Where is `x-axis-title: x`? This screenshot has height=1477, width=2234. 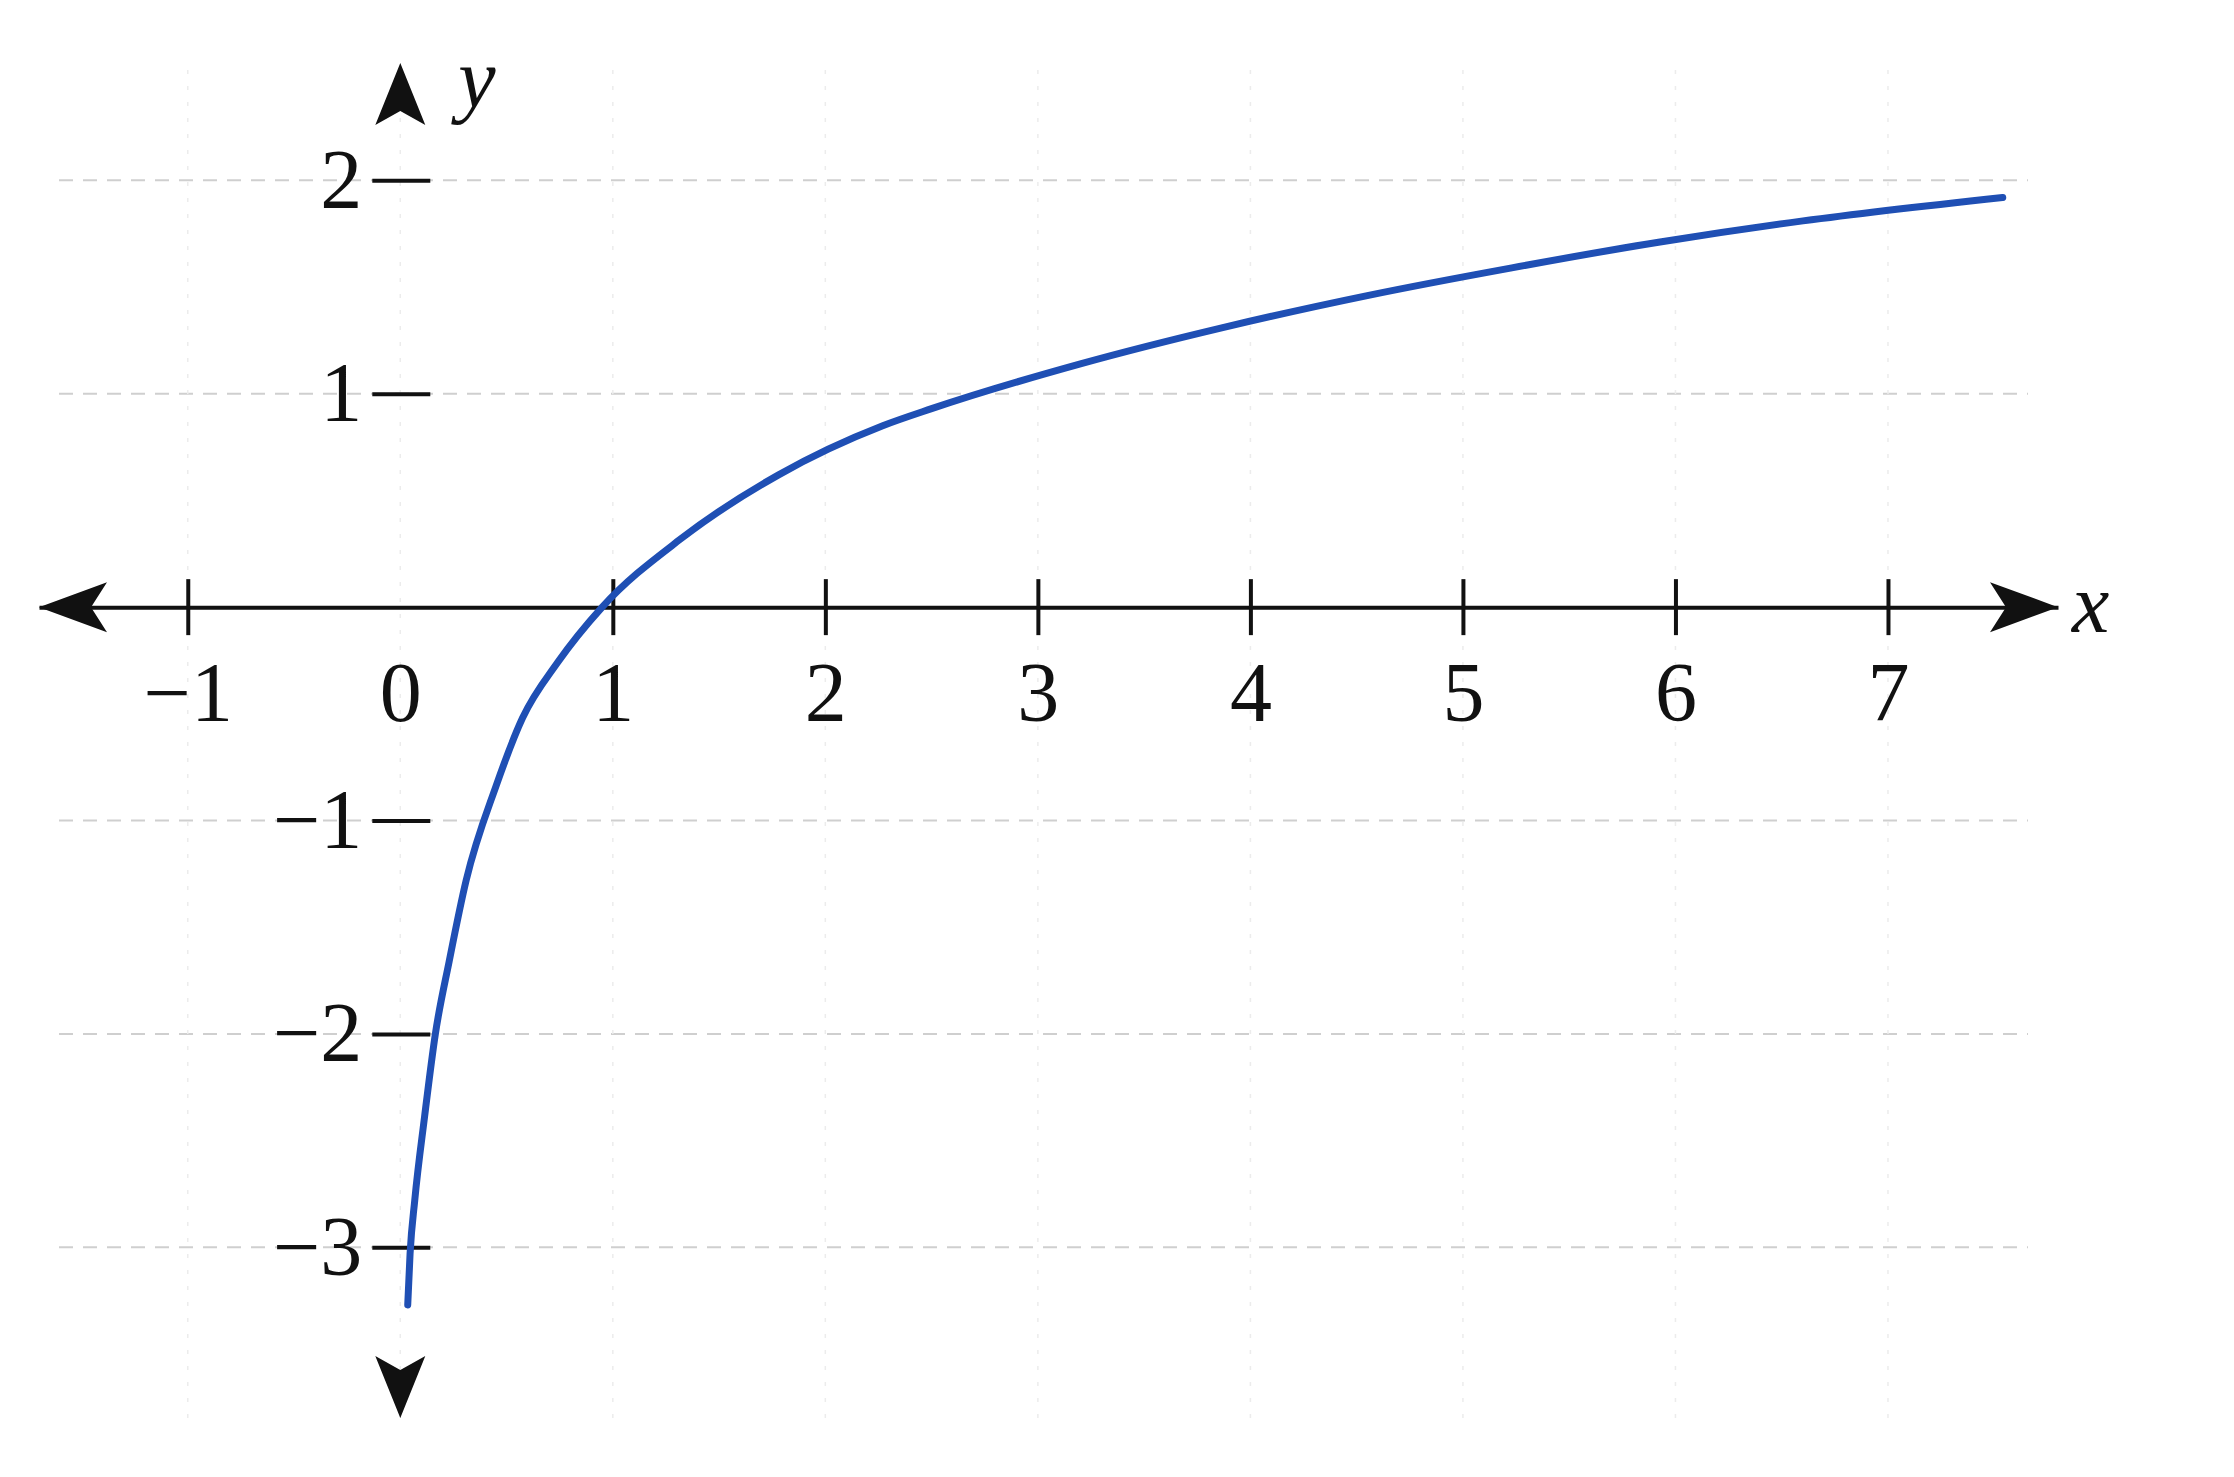
x-axis-title: x is located at coordinates (2090, 604).